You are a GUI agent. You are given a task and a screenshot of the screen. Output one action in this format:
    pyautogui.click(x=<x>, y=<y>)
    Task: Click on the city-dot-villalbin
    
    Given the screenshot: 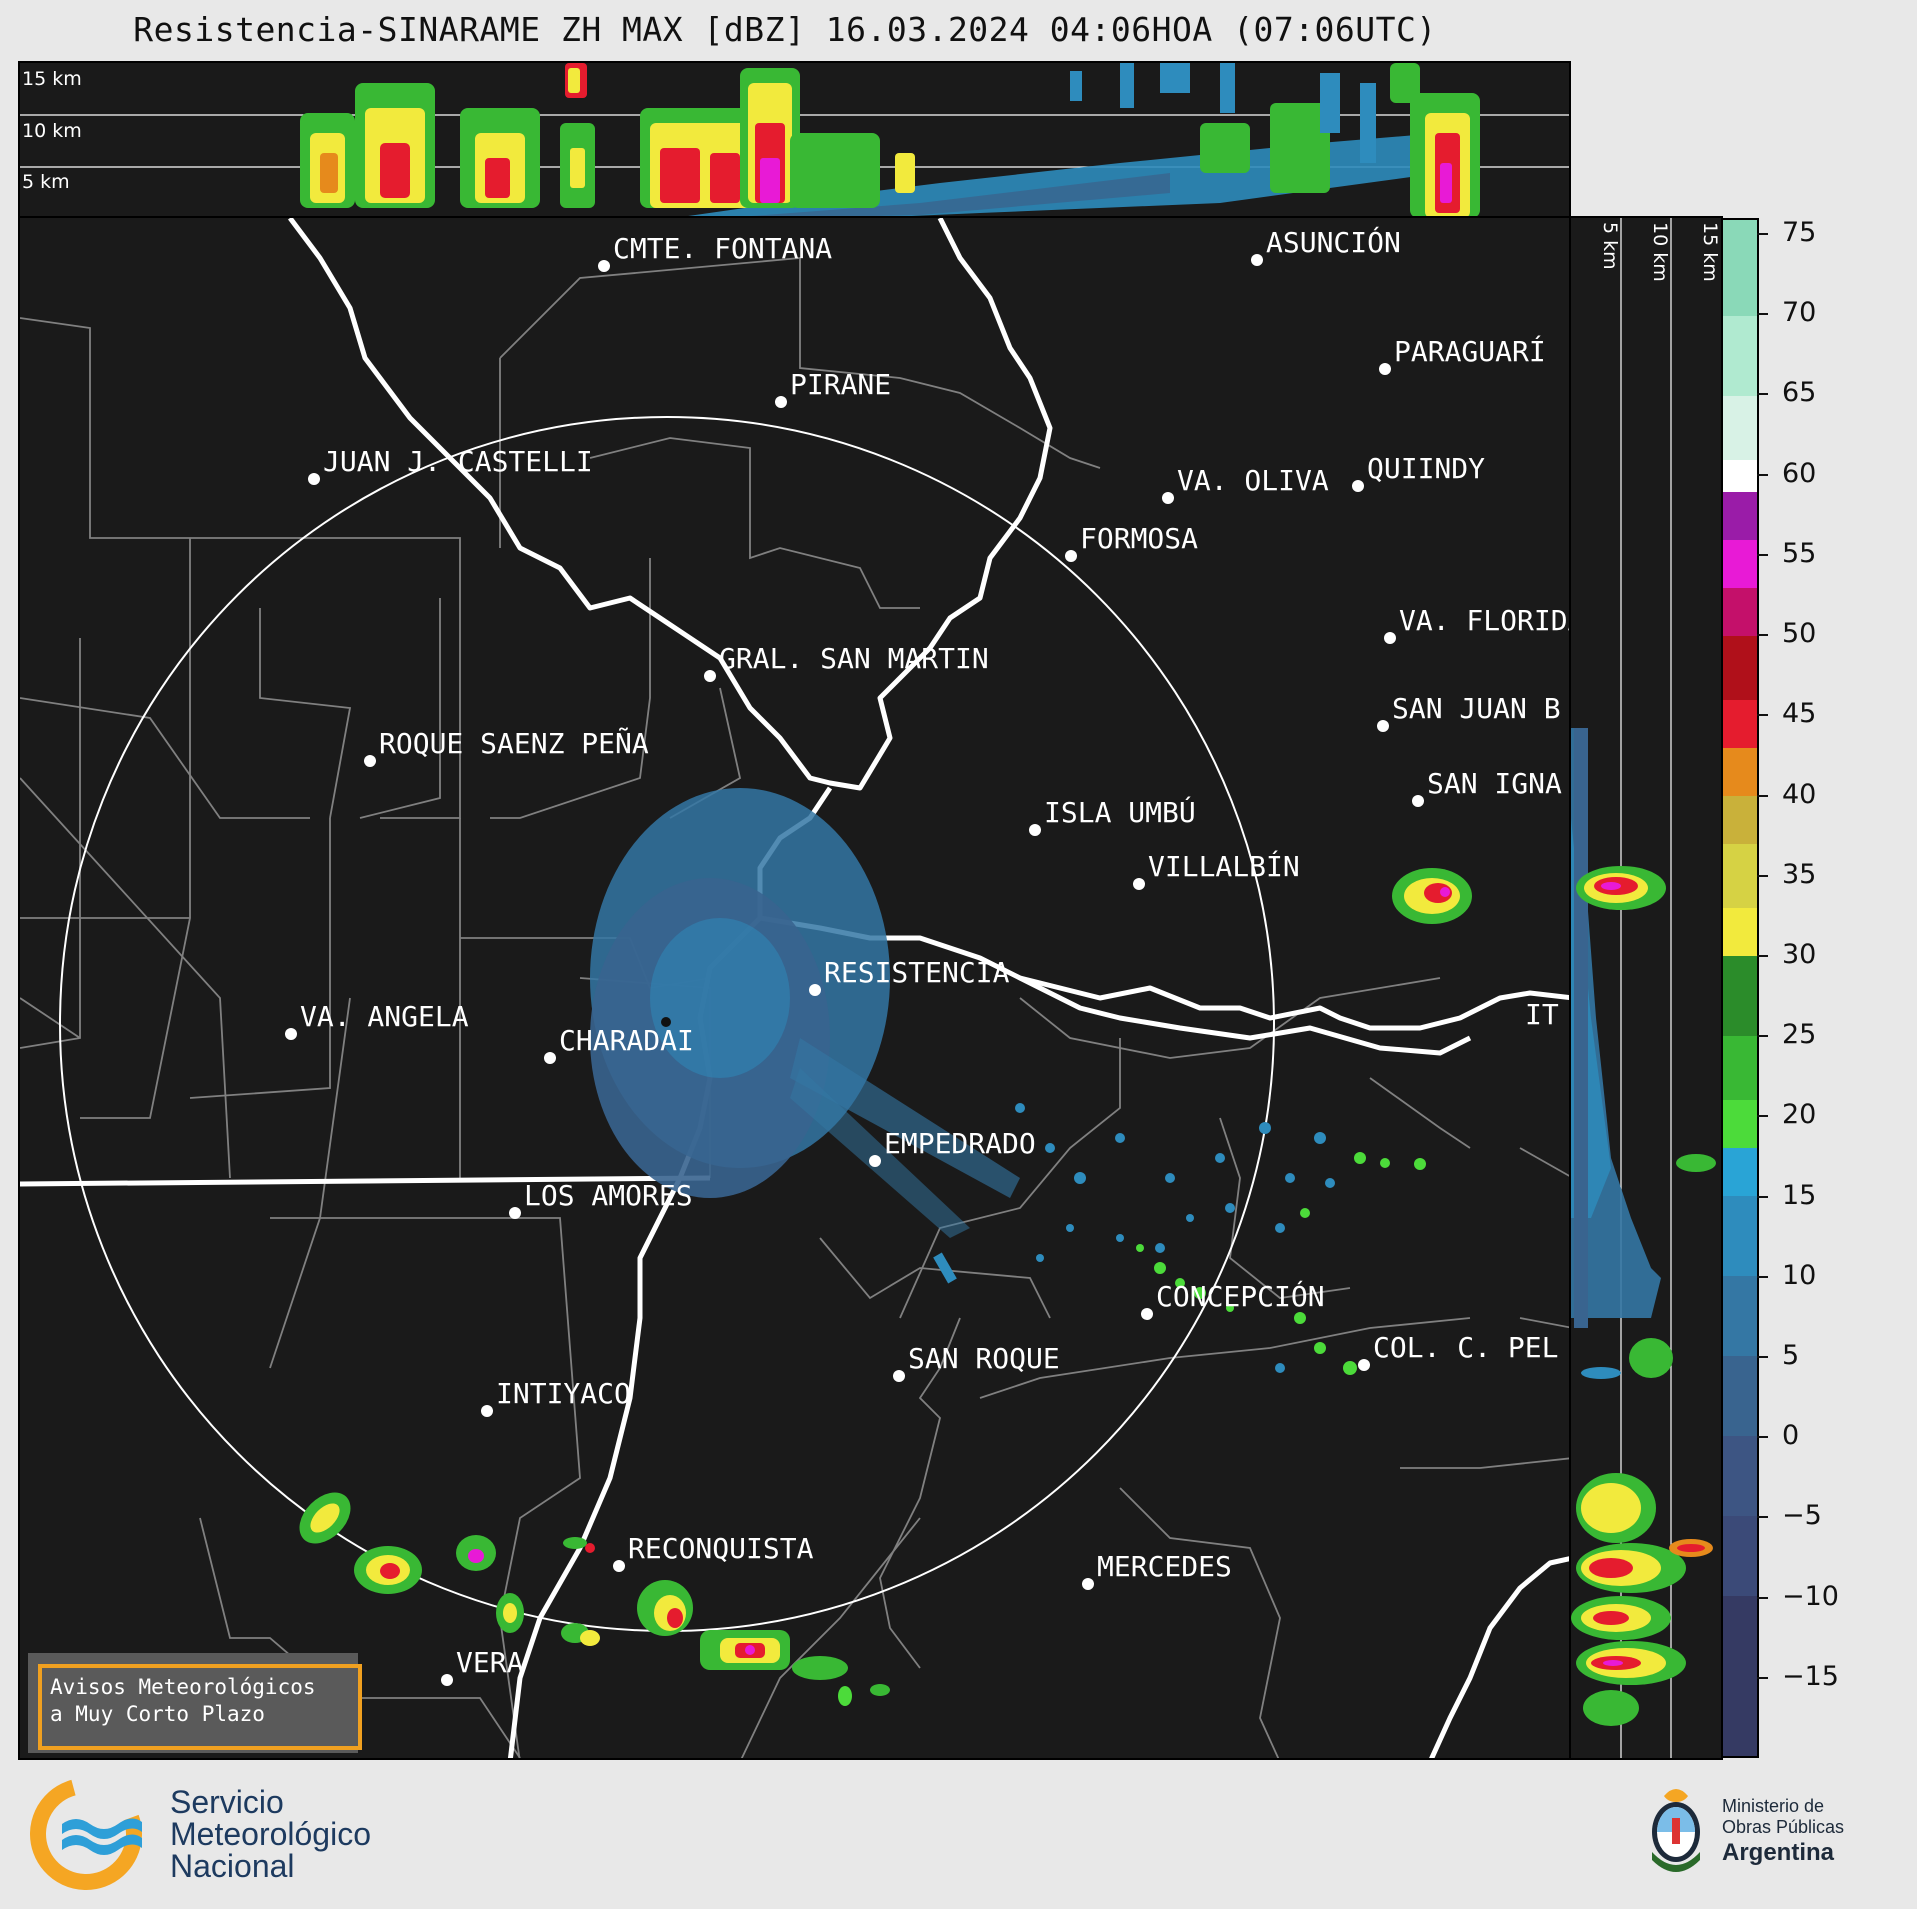 What is the action you would take?
    pyautogui.click(x=1139, y=884)
    